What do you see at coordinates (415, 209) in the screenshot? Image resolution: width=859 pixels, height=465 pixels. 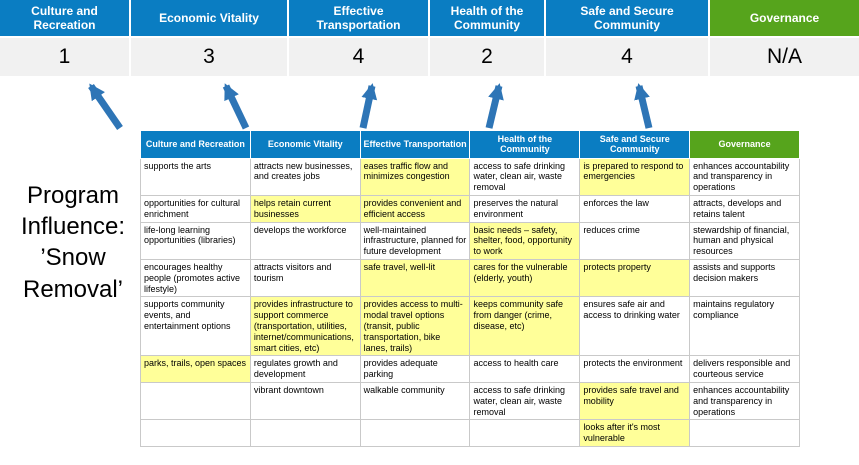 I see `matrix-cell-highlighted: provides convenient and efficient access` at bounding box center [415, 209].